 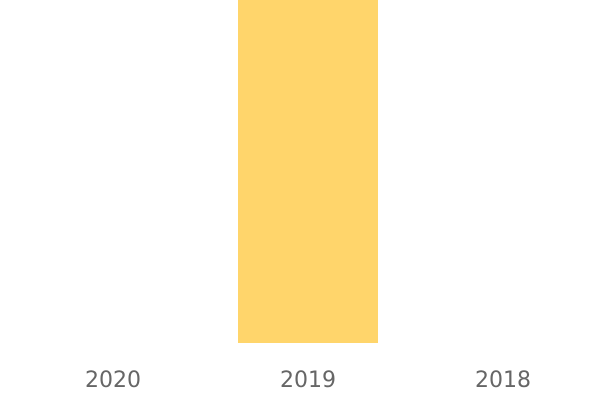 What do you see at coordinates (503, 380) in the screenshot?
I see `x-tick-label: 2018` at bounding box center [503, 380].